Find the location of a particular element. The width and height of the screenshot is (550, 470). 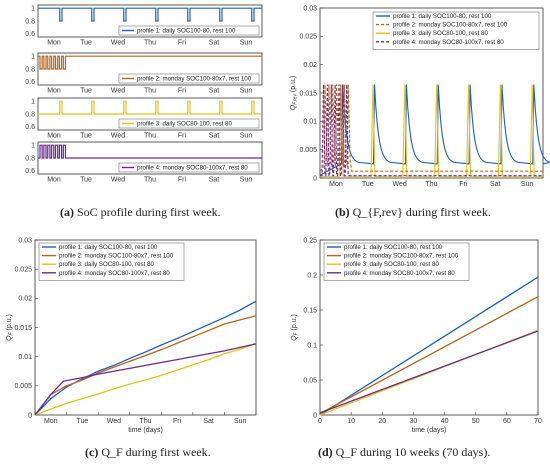

caption-d: (d) Q_F during 10 weeks (70 days). is located at coordinates (404, 452).